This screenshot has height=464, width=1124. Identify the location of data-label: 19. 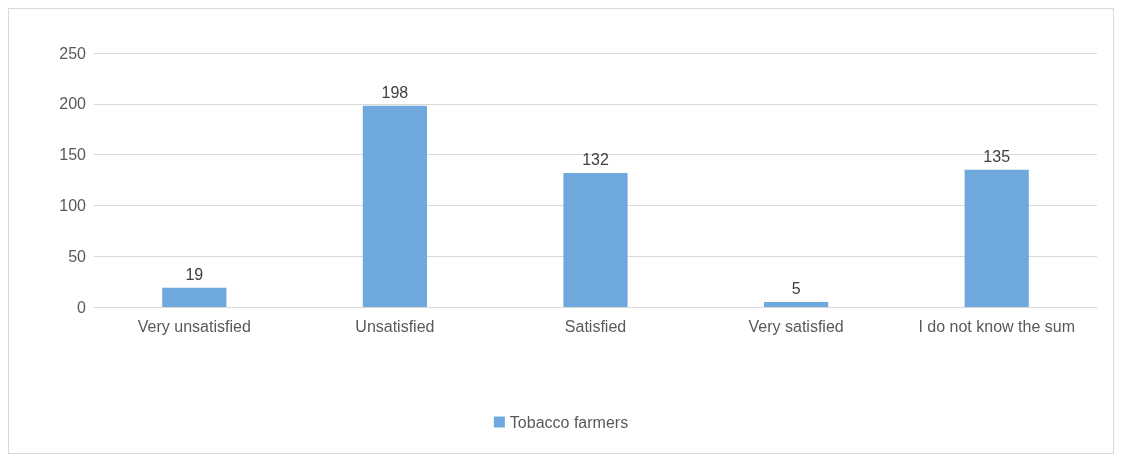
(194, 275).